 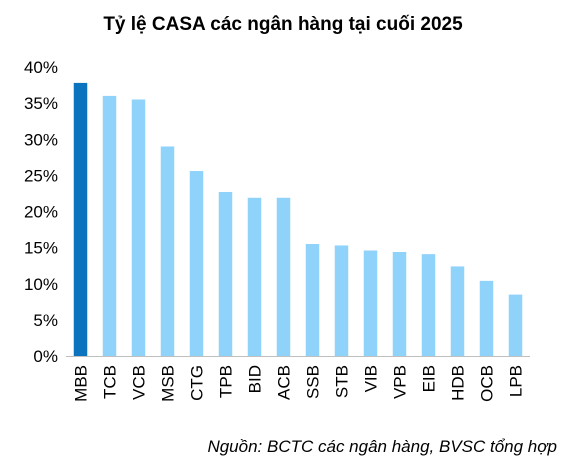 I want to click on y-tick-label: 35%, so click(x=41, y=103).